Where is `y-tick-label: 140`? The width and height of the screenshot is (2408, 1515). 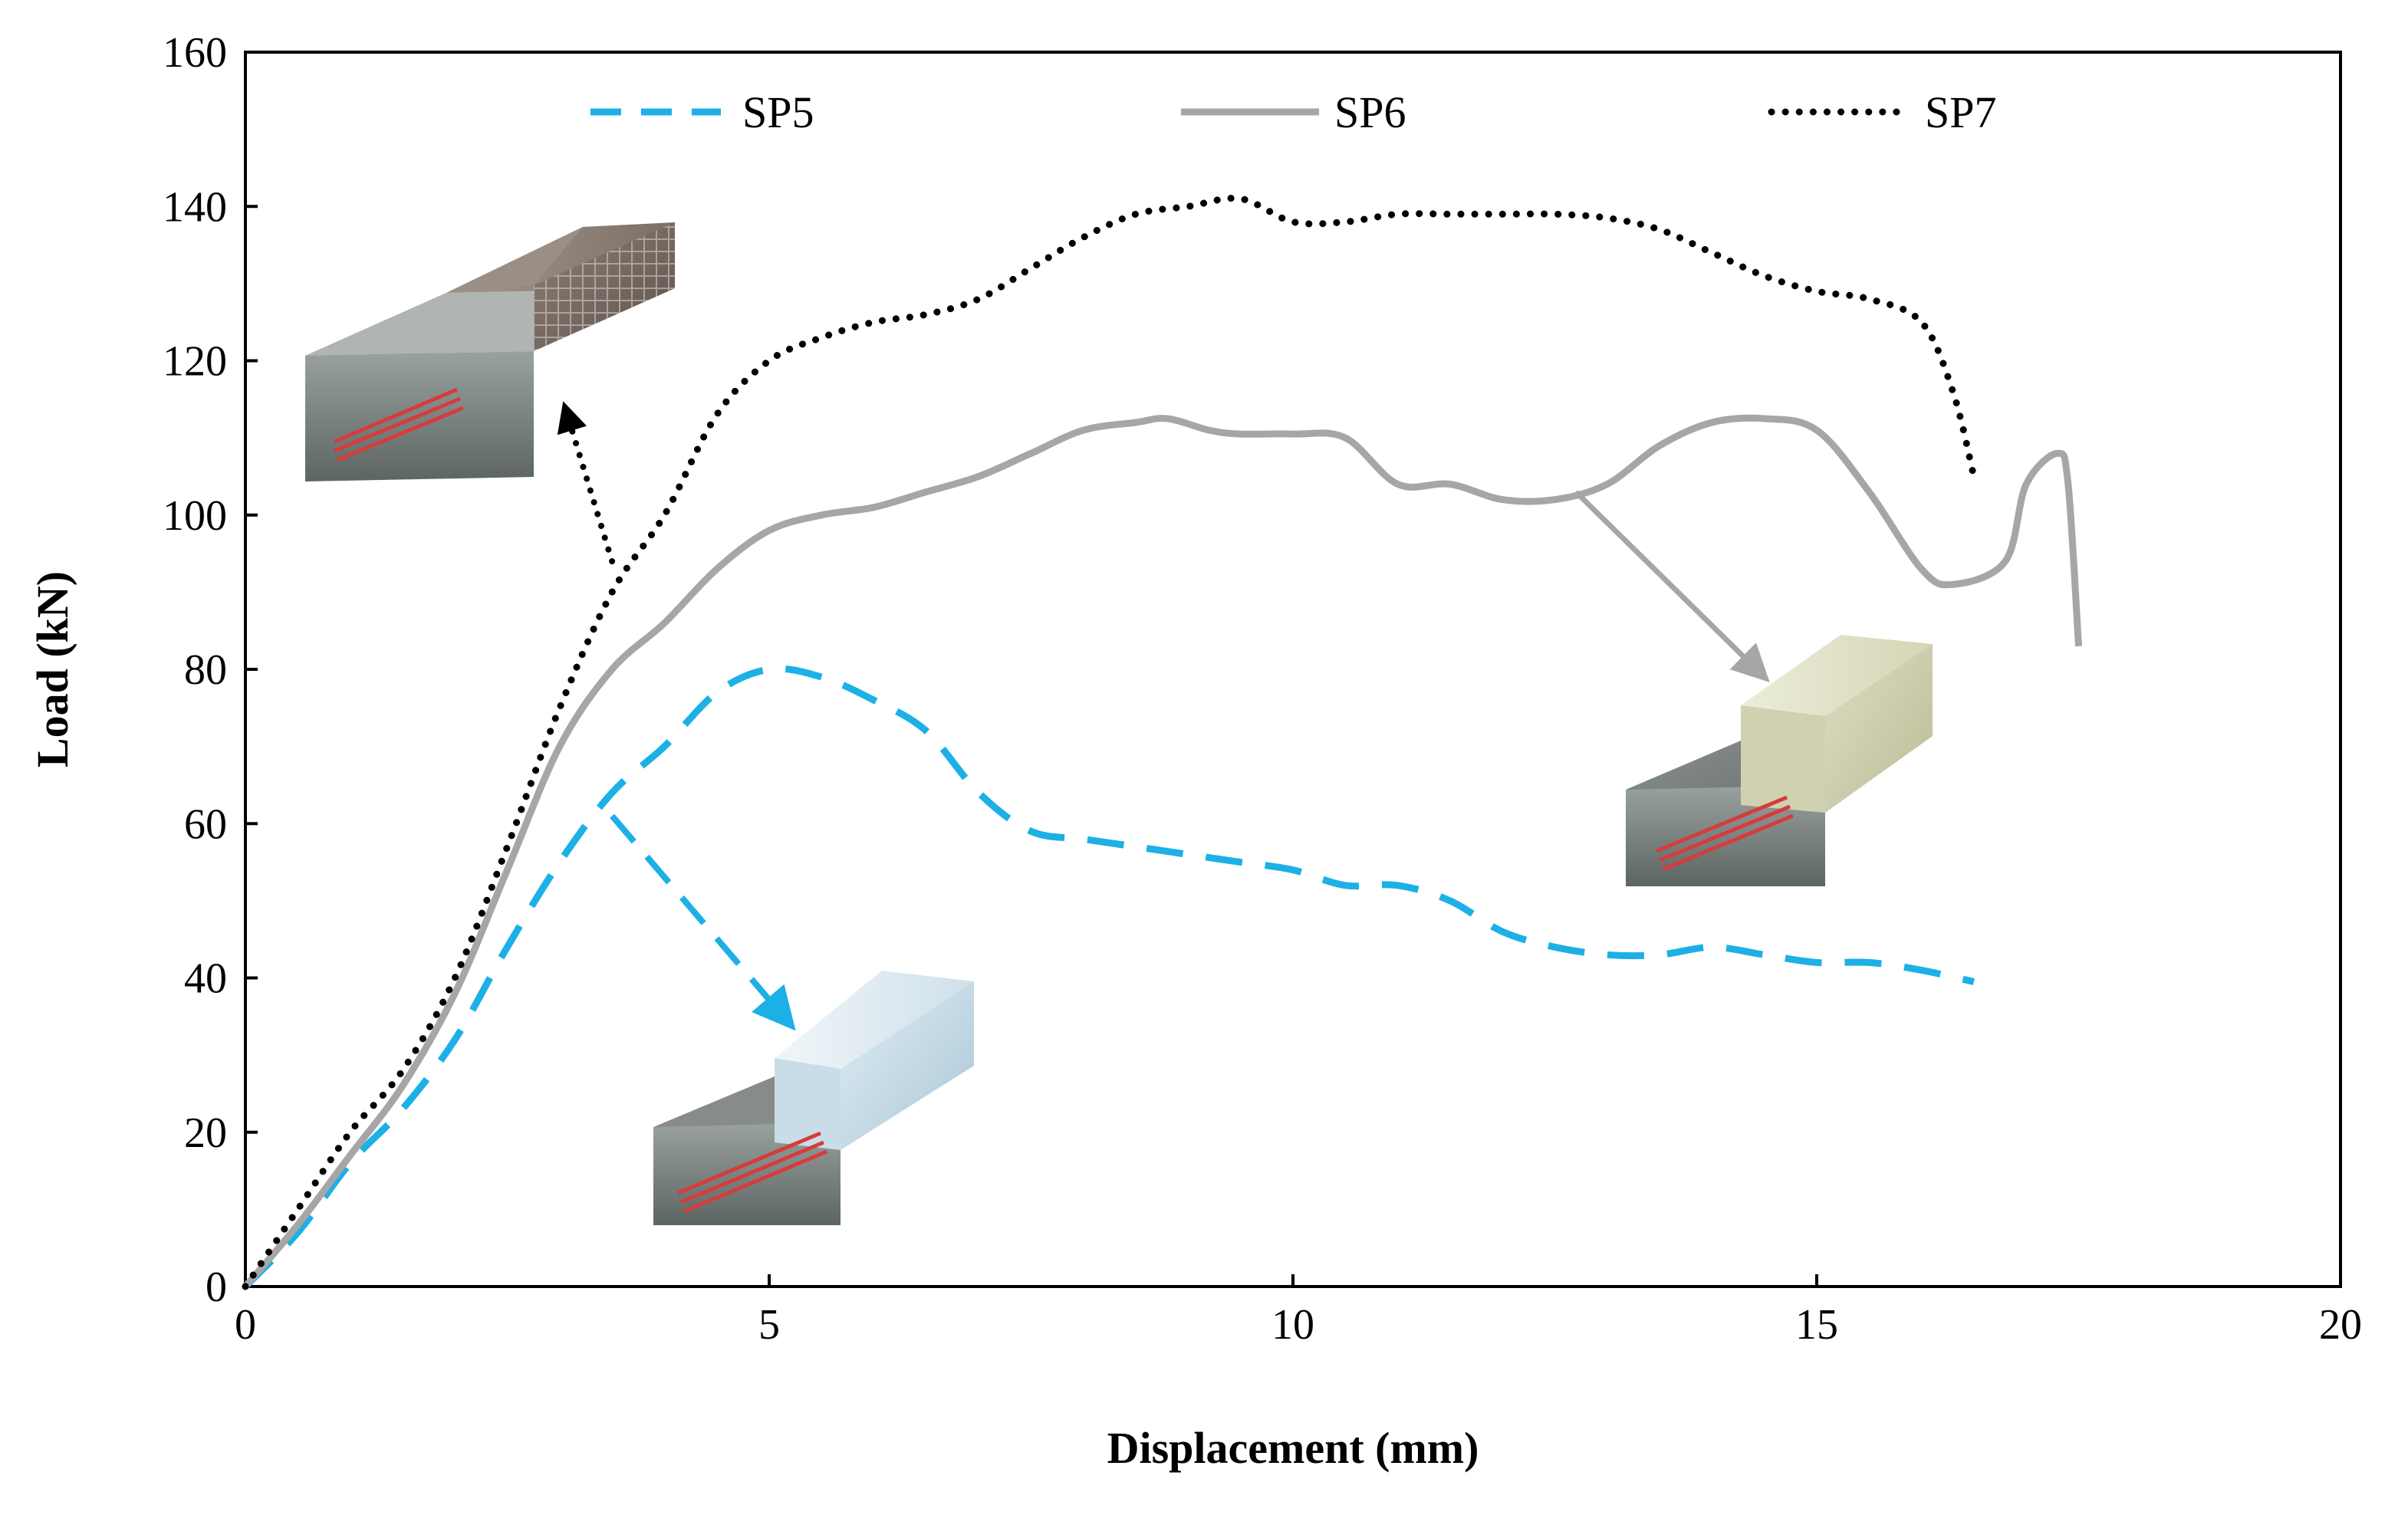 y-tick-label: 140 is located at coordinates (195, 207).